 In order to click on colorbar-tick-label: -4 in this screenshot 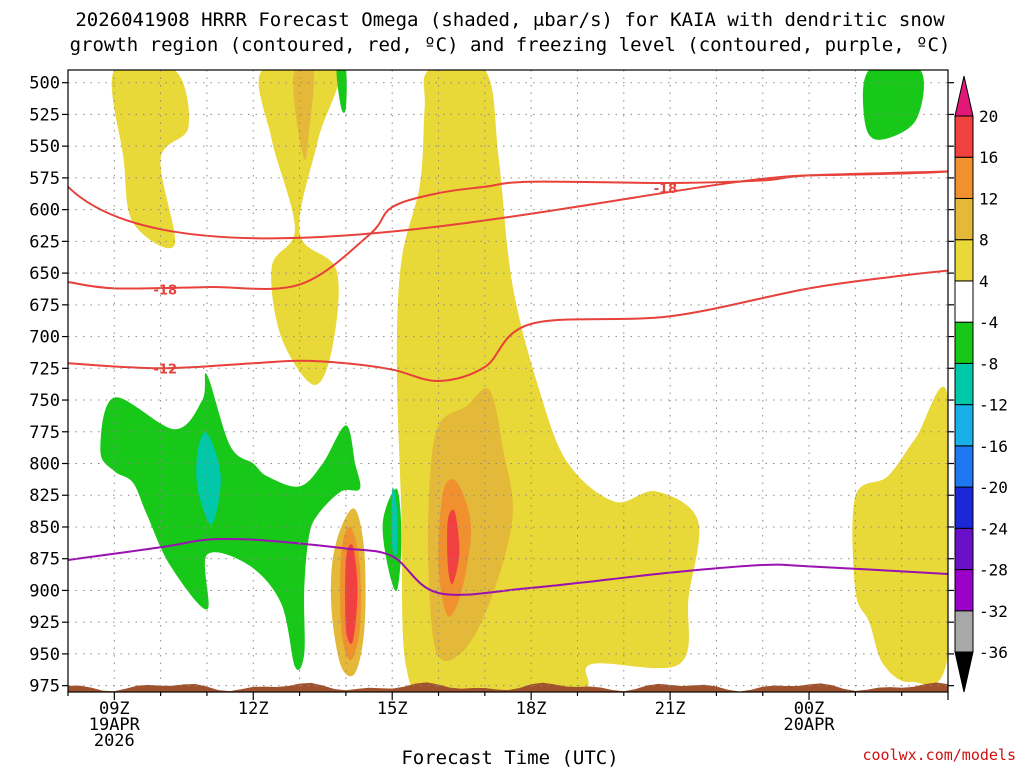, I will do `click(988, 322)`.